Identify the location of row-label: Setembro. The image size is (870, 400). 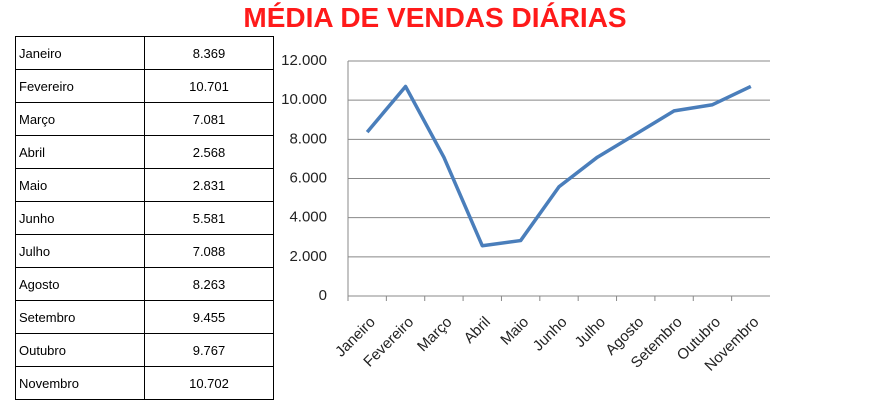
(80, 317).